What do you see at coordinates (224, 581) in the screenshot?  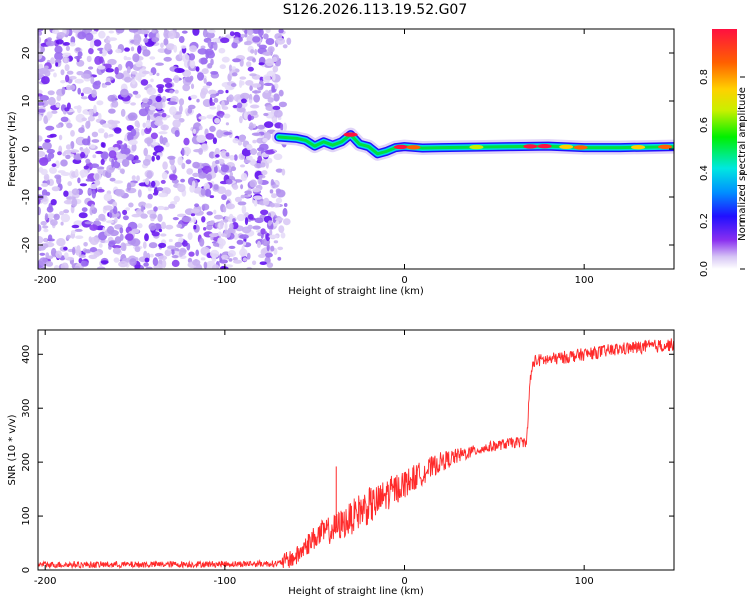 I see `bottom-x-tick-label: -100` at bounding box center [224, 581].